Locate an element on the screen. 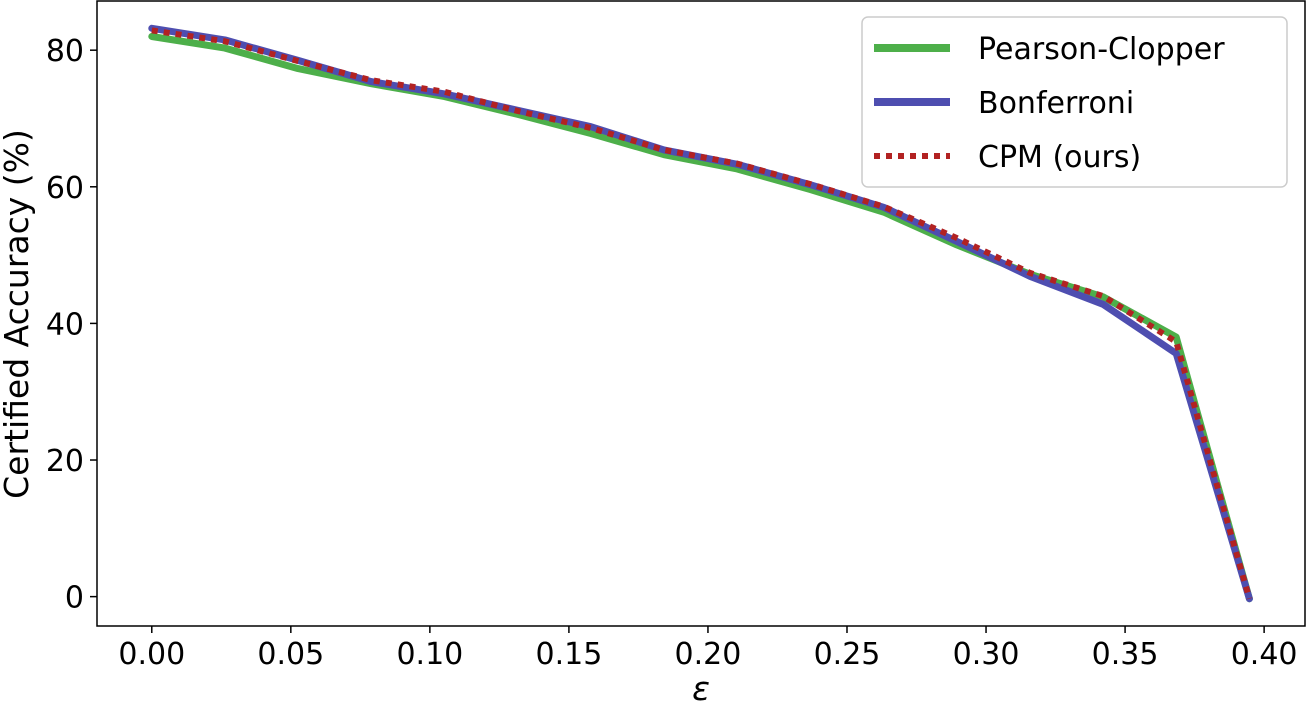  x-axis-ticks: 0.00 0.05 0.10 0.15 0.20 0.25 0.30 0.35 0.40 is located at coordinates (708, 649).